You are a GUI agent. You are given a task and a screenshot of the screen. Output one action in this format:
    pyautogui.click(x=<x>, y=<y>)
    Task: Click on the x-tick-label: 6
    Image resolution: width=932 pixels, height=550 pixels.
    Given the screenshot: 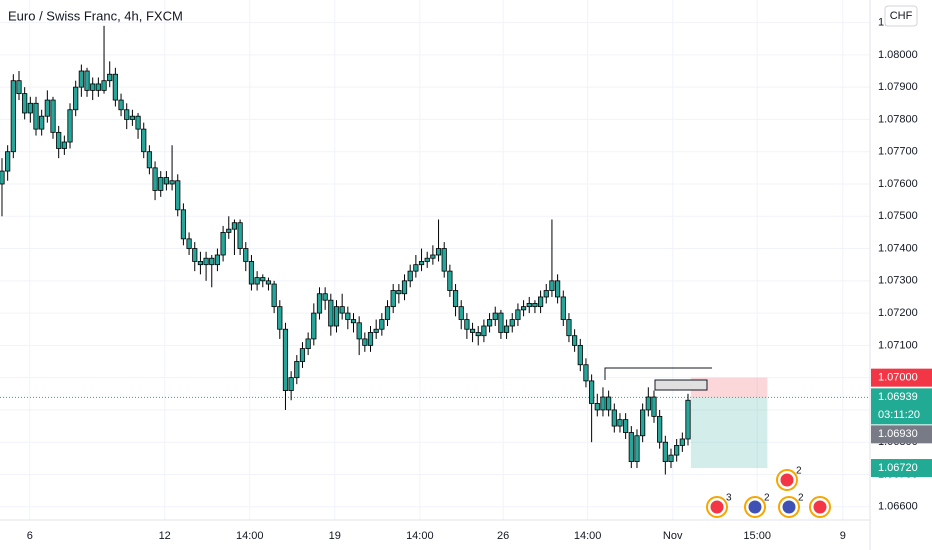 What is the action you would take?
    pyautogui.click(x=30, y=536)
    